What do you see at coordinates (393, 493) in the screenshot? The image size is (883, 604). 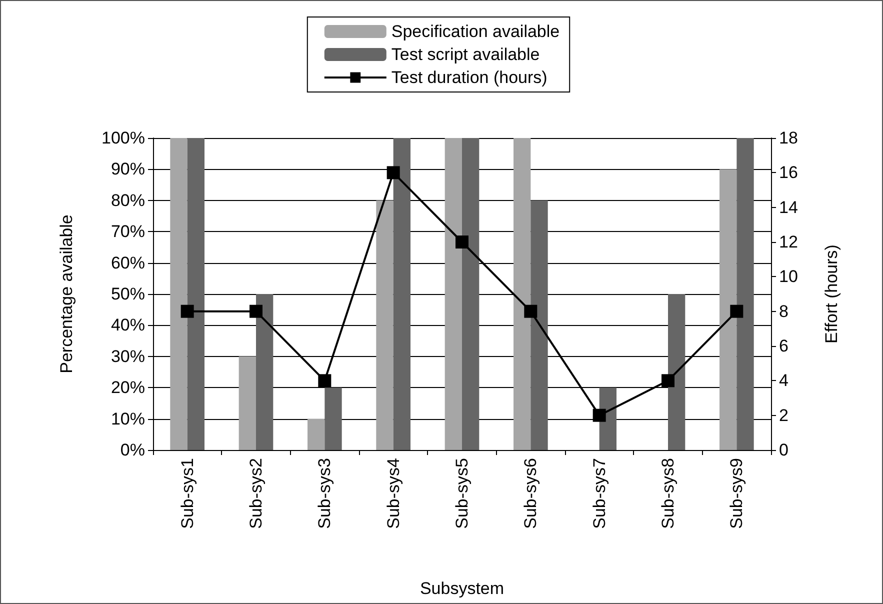 I see `x-tick-label: Sub-sys4` at bounding box center [393, 493].